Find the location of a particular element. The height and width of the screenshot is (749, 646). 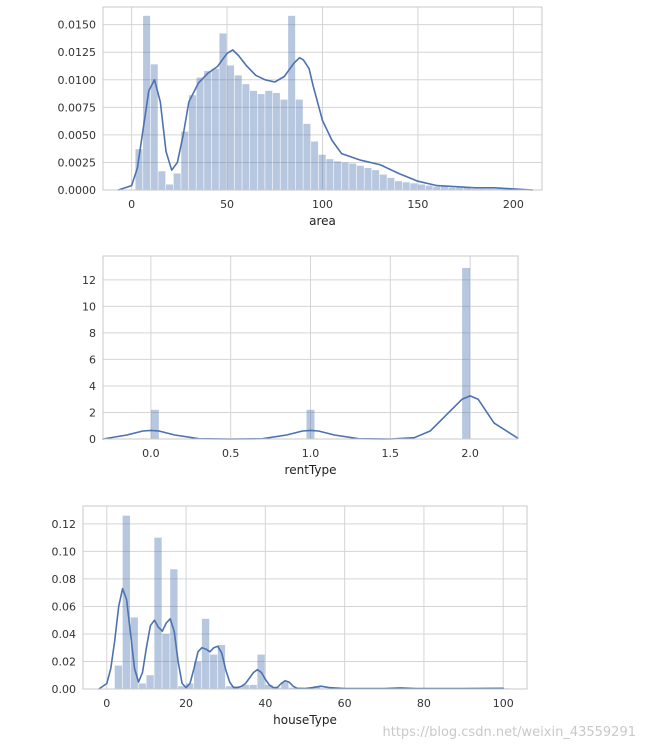

renttype-y-tick-label: 10 is located at coordinates (89, 306).